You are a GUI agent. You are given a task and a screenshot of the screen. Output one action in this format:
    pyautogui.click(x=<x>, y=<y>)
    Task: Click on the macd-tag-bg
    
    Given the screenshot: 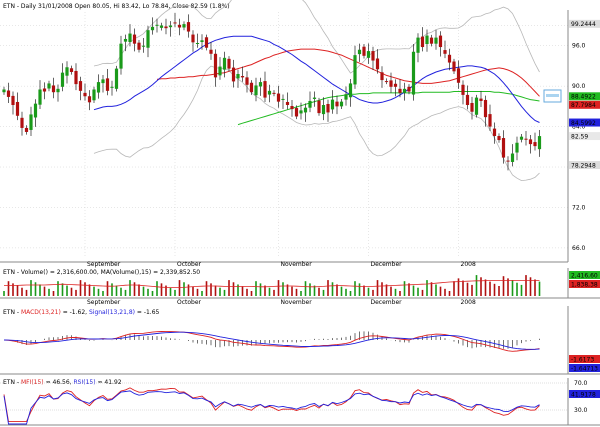 What is the action you would take?
    pyautogui.click(x=584, y=359)
    